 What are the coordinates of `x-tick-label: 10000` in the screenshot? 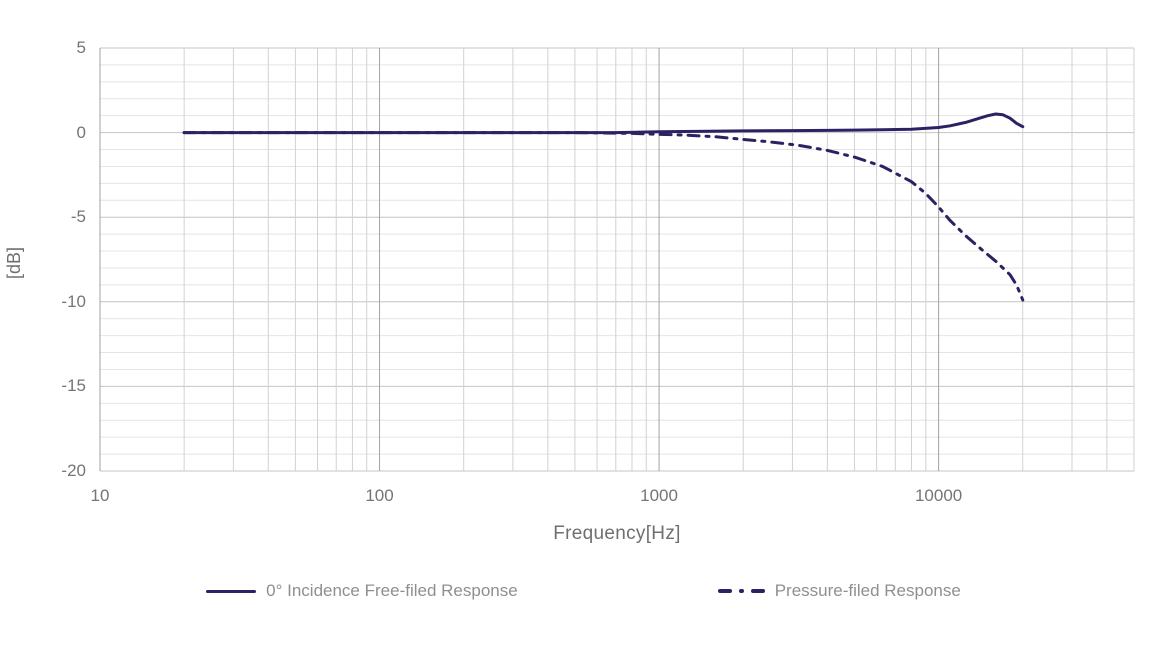 It's located at (938, 495).